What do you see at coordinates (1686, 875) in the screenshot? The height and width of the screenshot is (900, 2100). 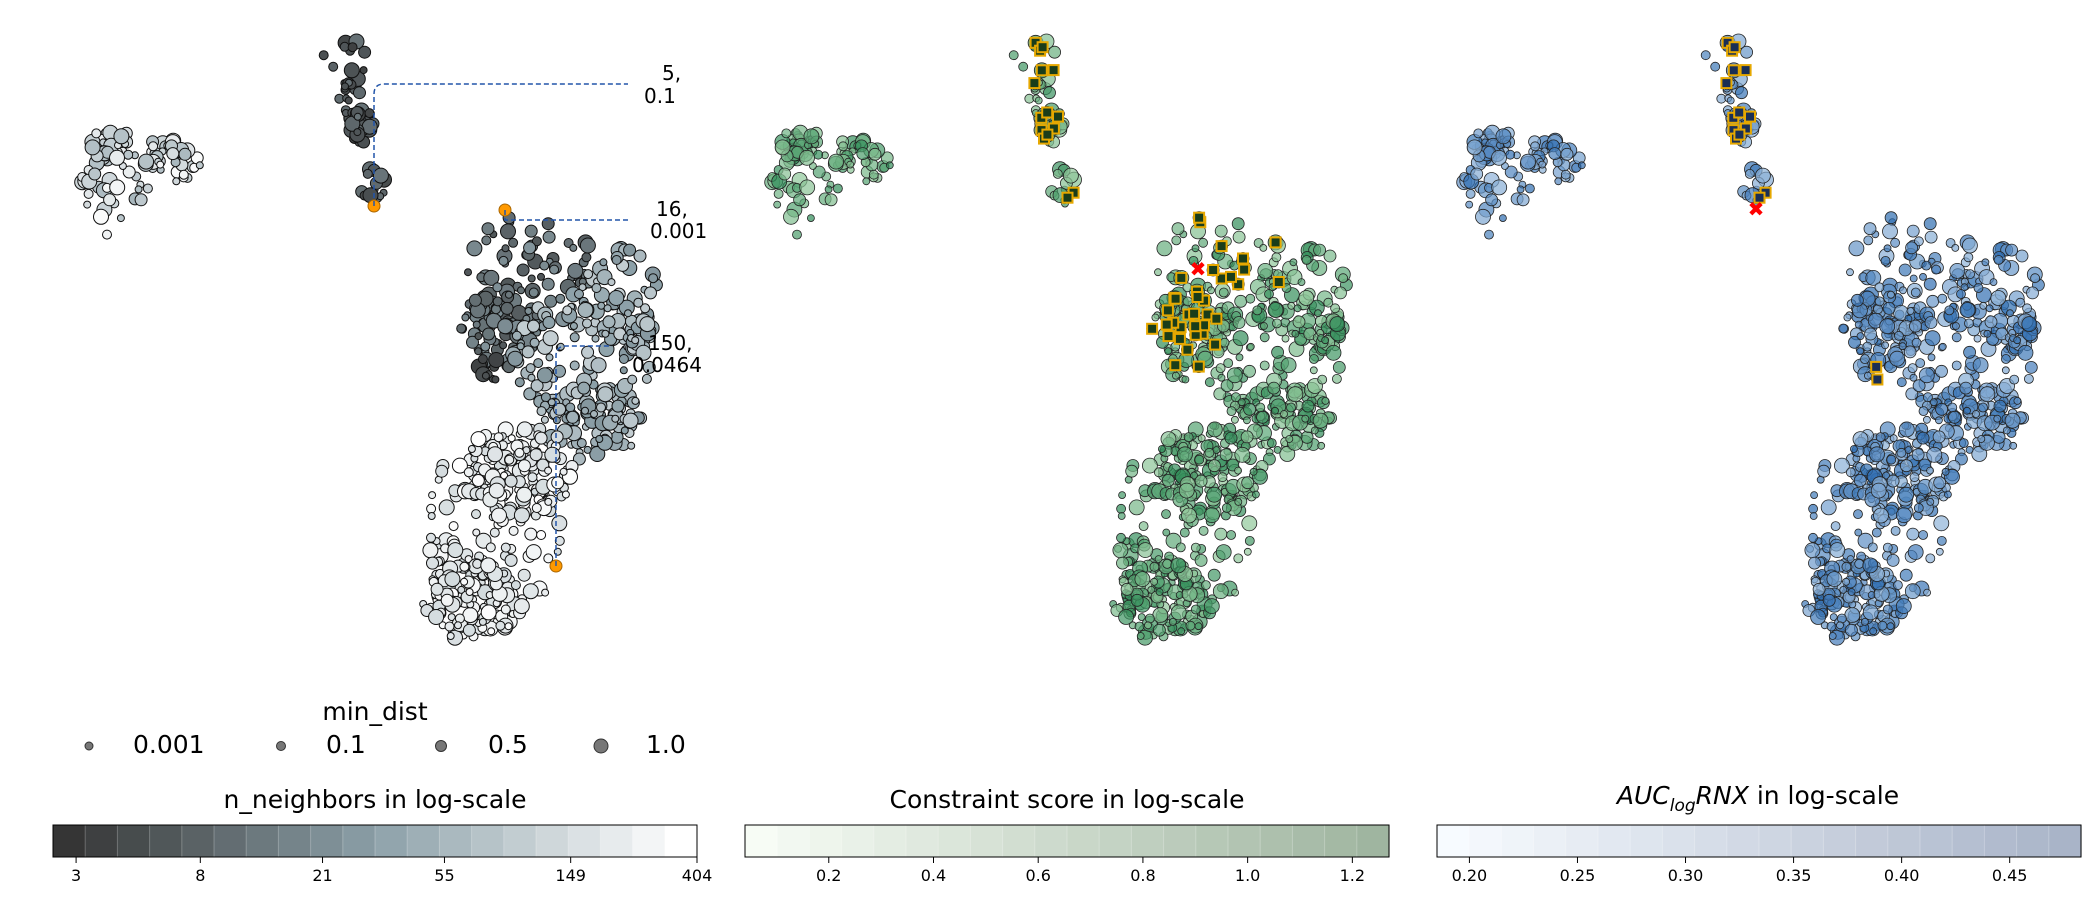 I see `colorbar-tick-label: 0.30` at bounding box center [1686, 875].